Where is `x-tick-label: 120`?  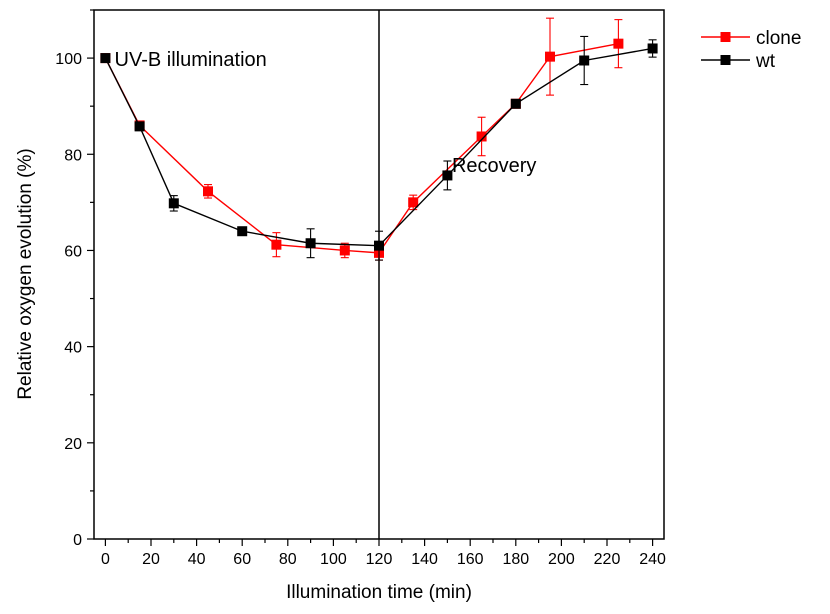
x-tick-label: 120 is located at coordinates (379, 559).